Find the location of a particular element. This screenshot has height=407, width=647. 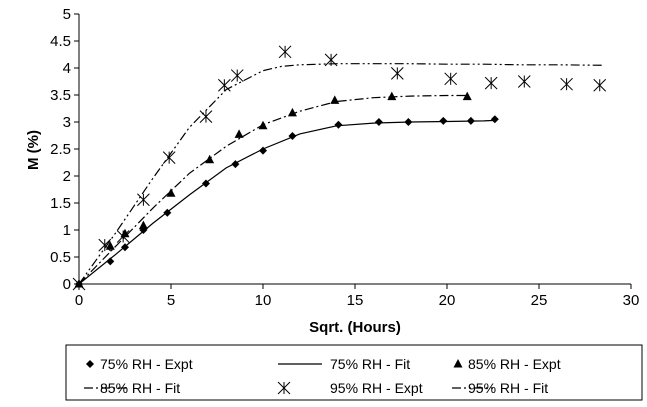

x-tick-label: 20 is located at coordinates (447, 300).